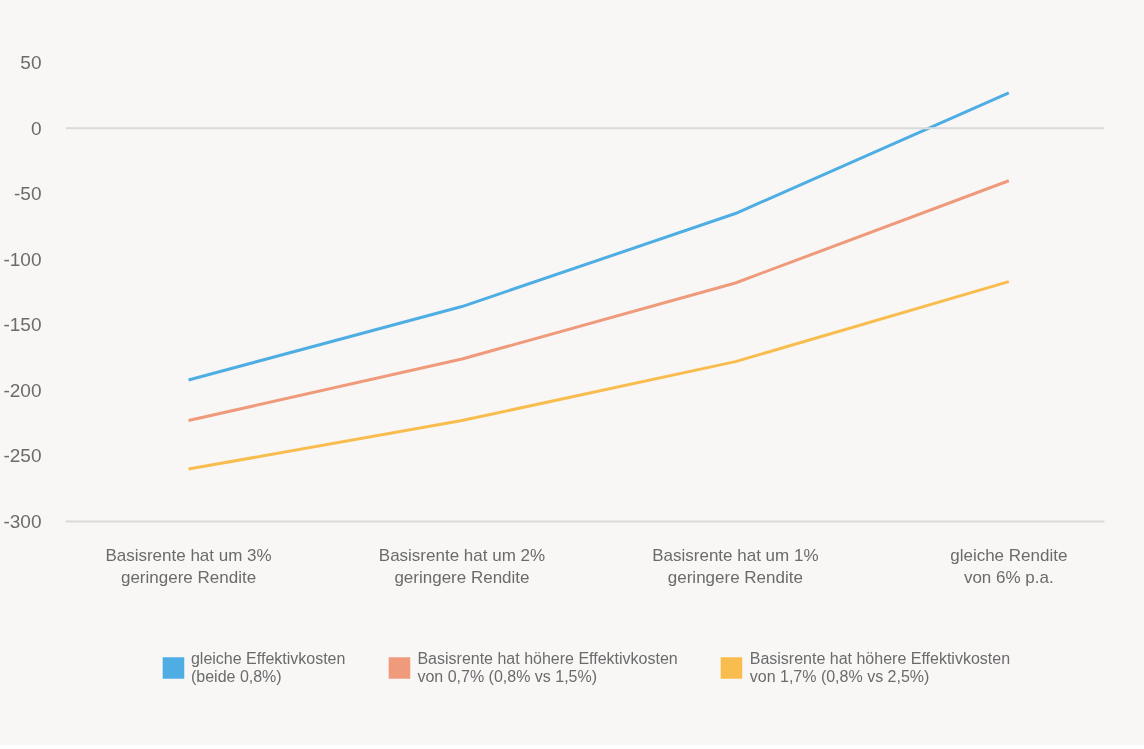  What do you see at coordinates (880, 667) in the screenshot?
I see `legend-label: Basisrente hat höhere Effektivkosten von 1,7% (0,8% vs 2,5%)` at bounding box center [880, 667].